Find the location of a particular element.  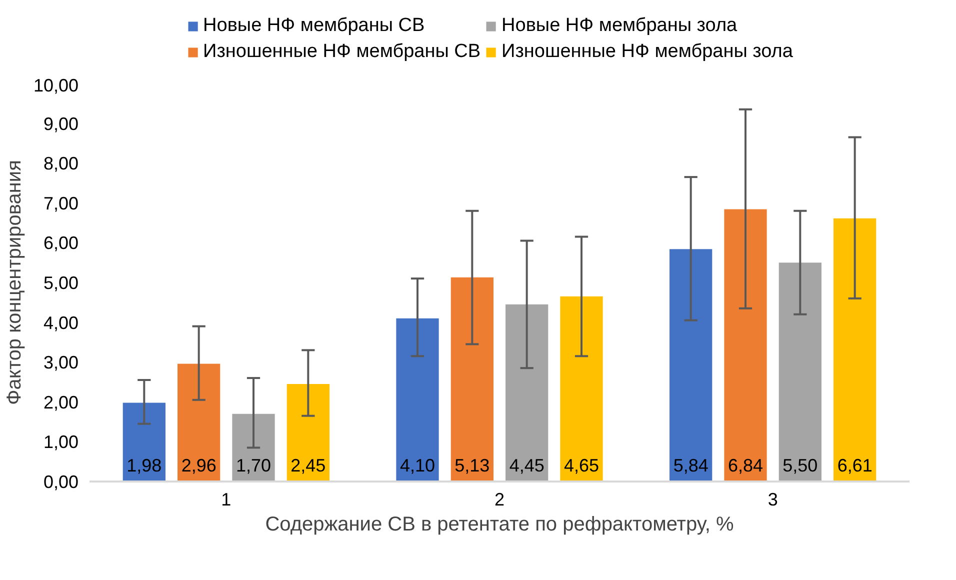

y-tick-label: 4,00 is located at coordinates (61, 322).